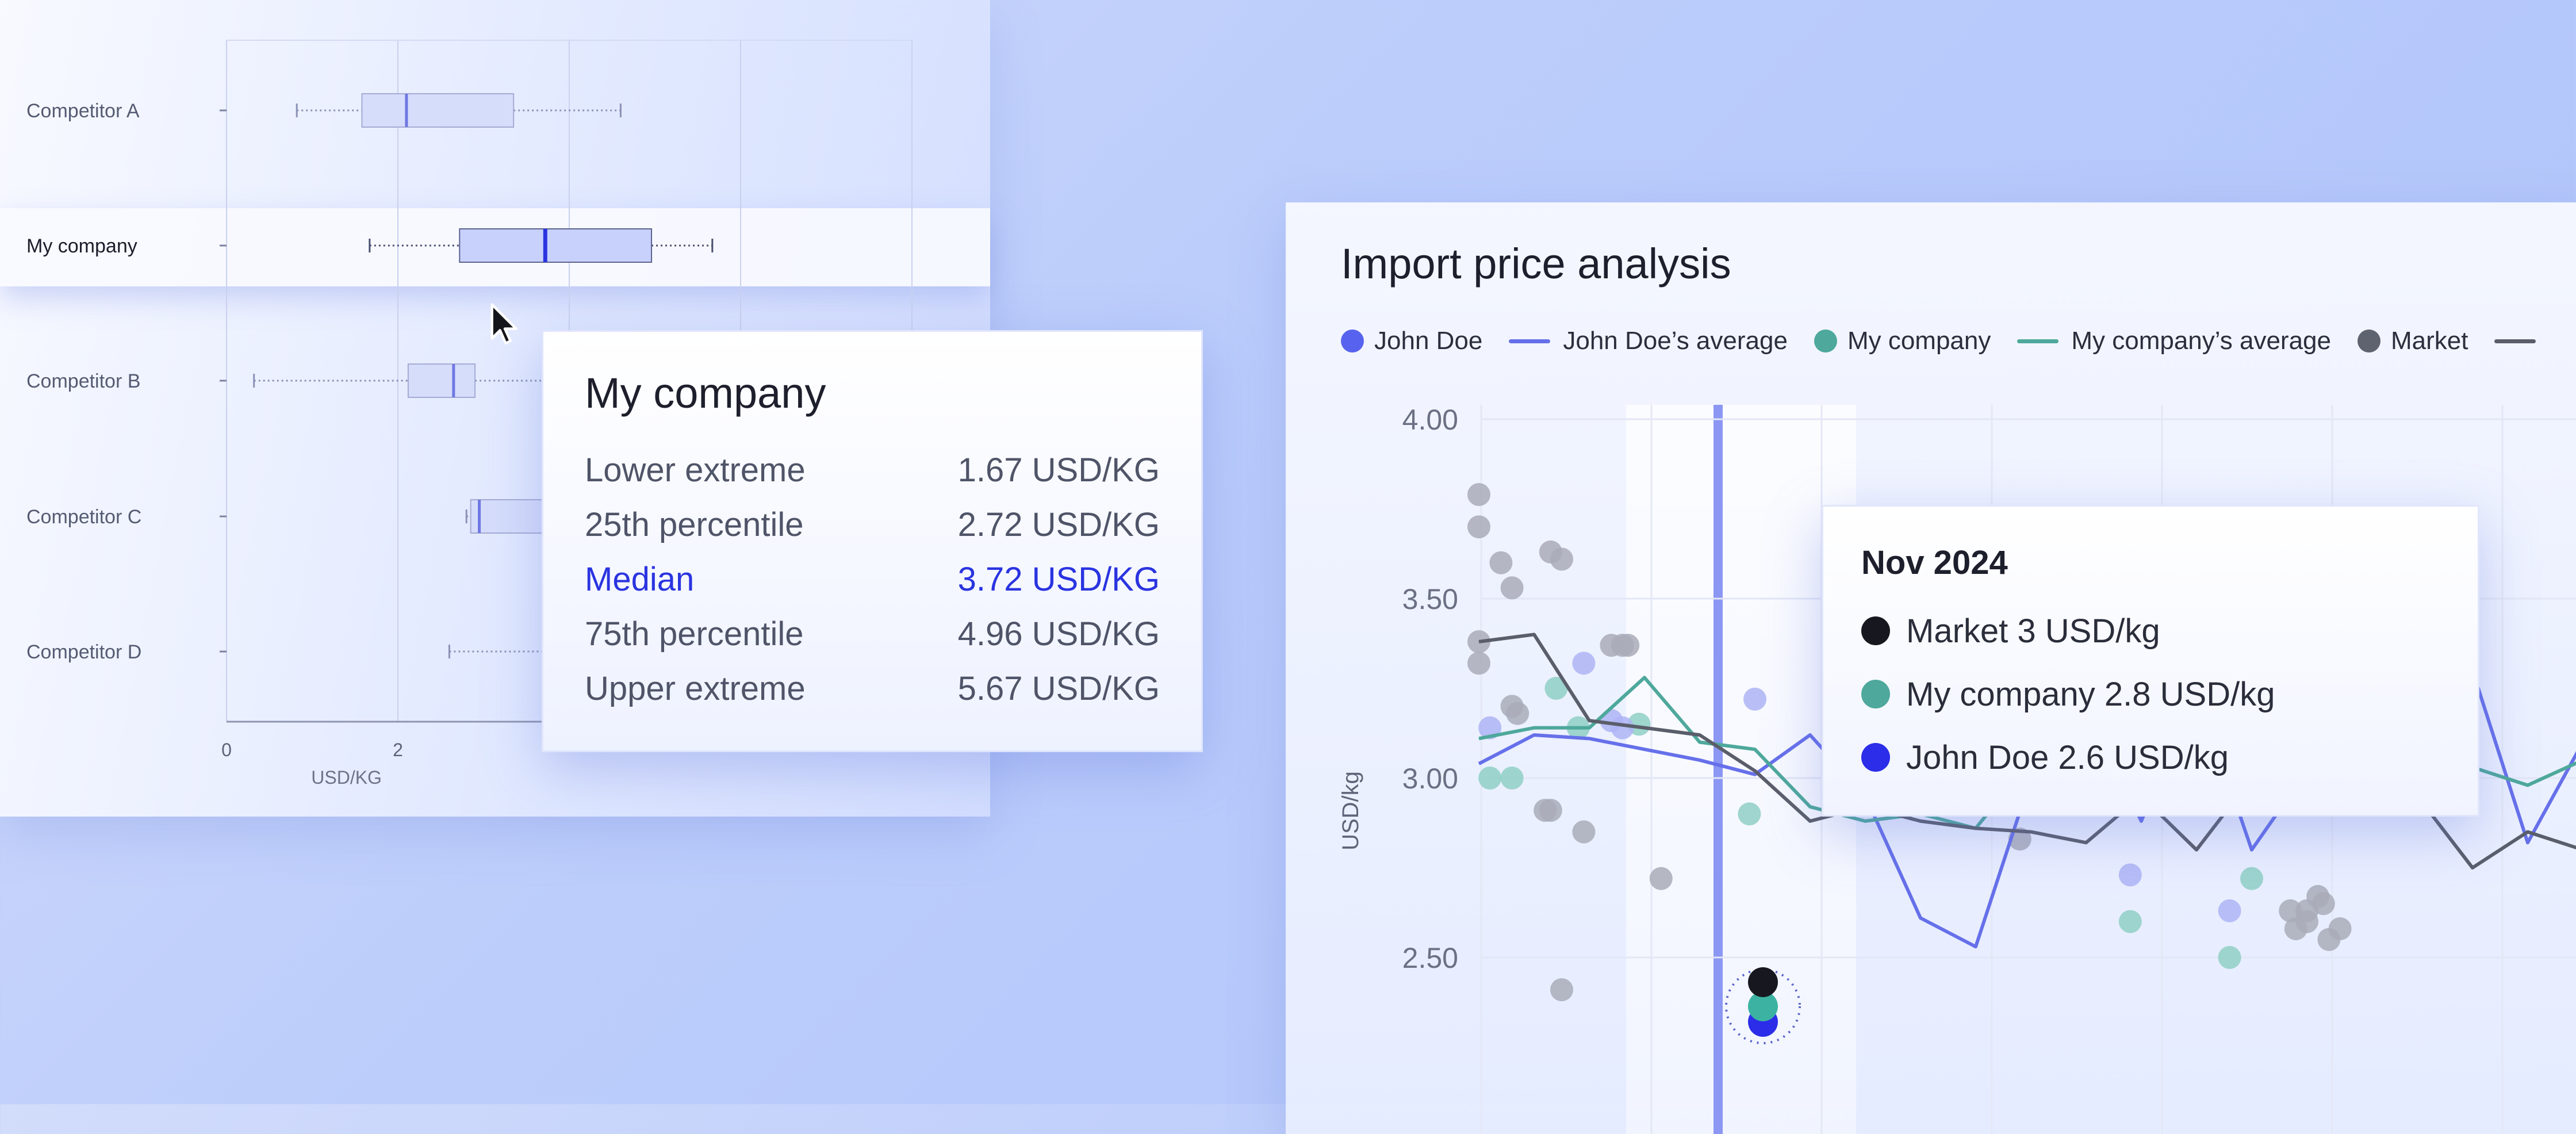  I want to click on legend-item-market: Market, so click(2412, 341).